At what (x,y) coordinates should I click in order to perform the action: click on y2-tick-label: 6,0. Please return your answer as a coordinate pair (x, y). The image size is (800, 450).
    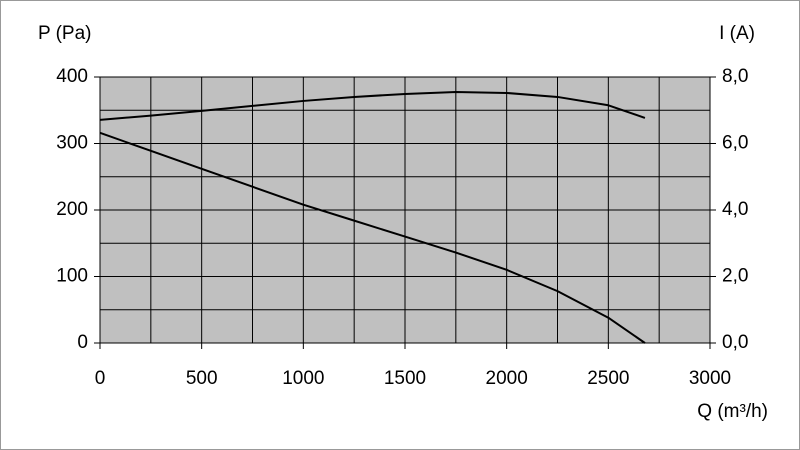
    Looking at the image, I should click on (735, 143).